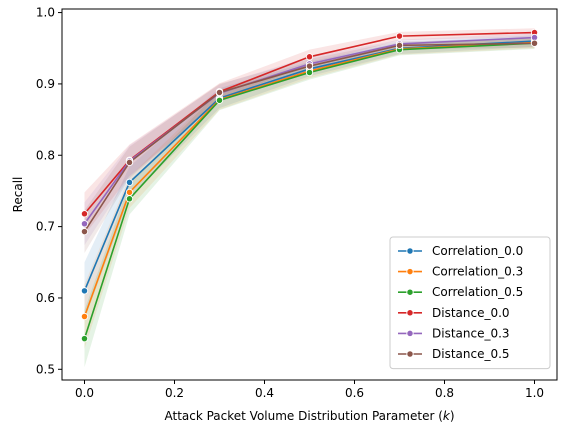 This screenshot has width=567, height=436. What do you see at coordinates (129, 192) in the screenshot?
I see `point-Correlation_0.3-1` at bounding box center [129, 192].